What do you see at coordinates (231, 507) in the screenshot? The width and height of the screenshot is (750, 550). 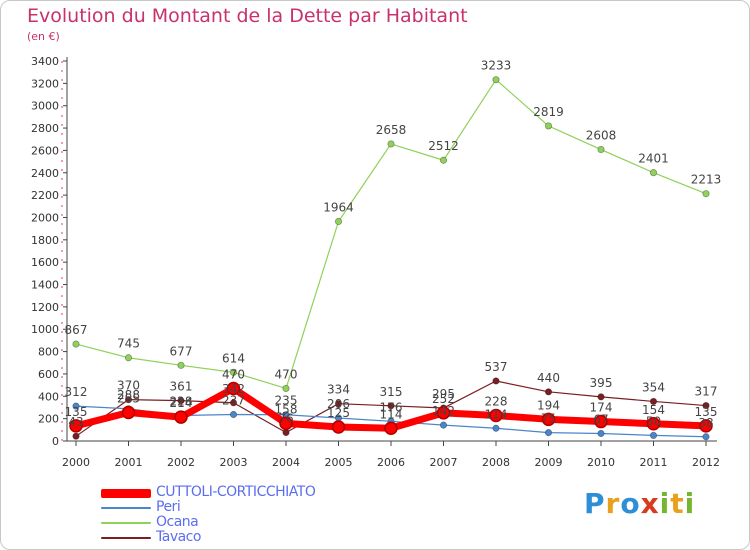 I see `legend-item: Peri` at bounding box center [231, 507].